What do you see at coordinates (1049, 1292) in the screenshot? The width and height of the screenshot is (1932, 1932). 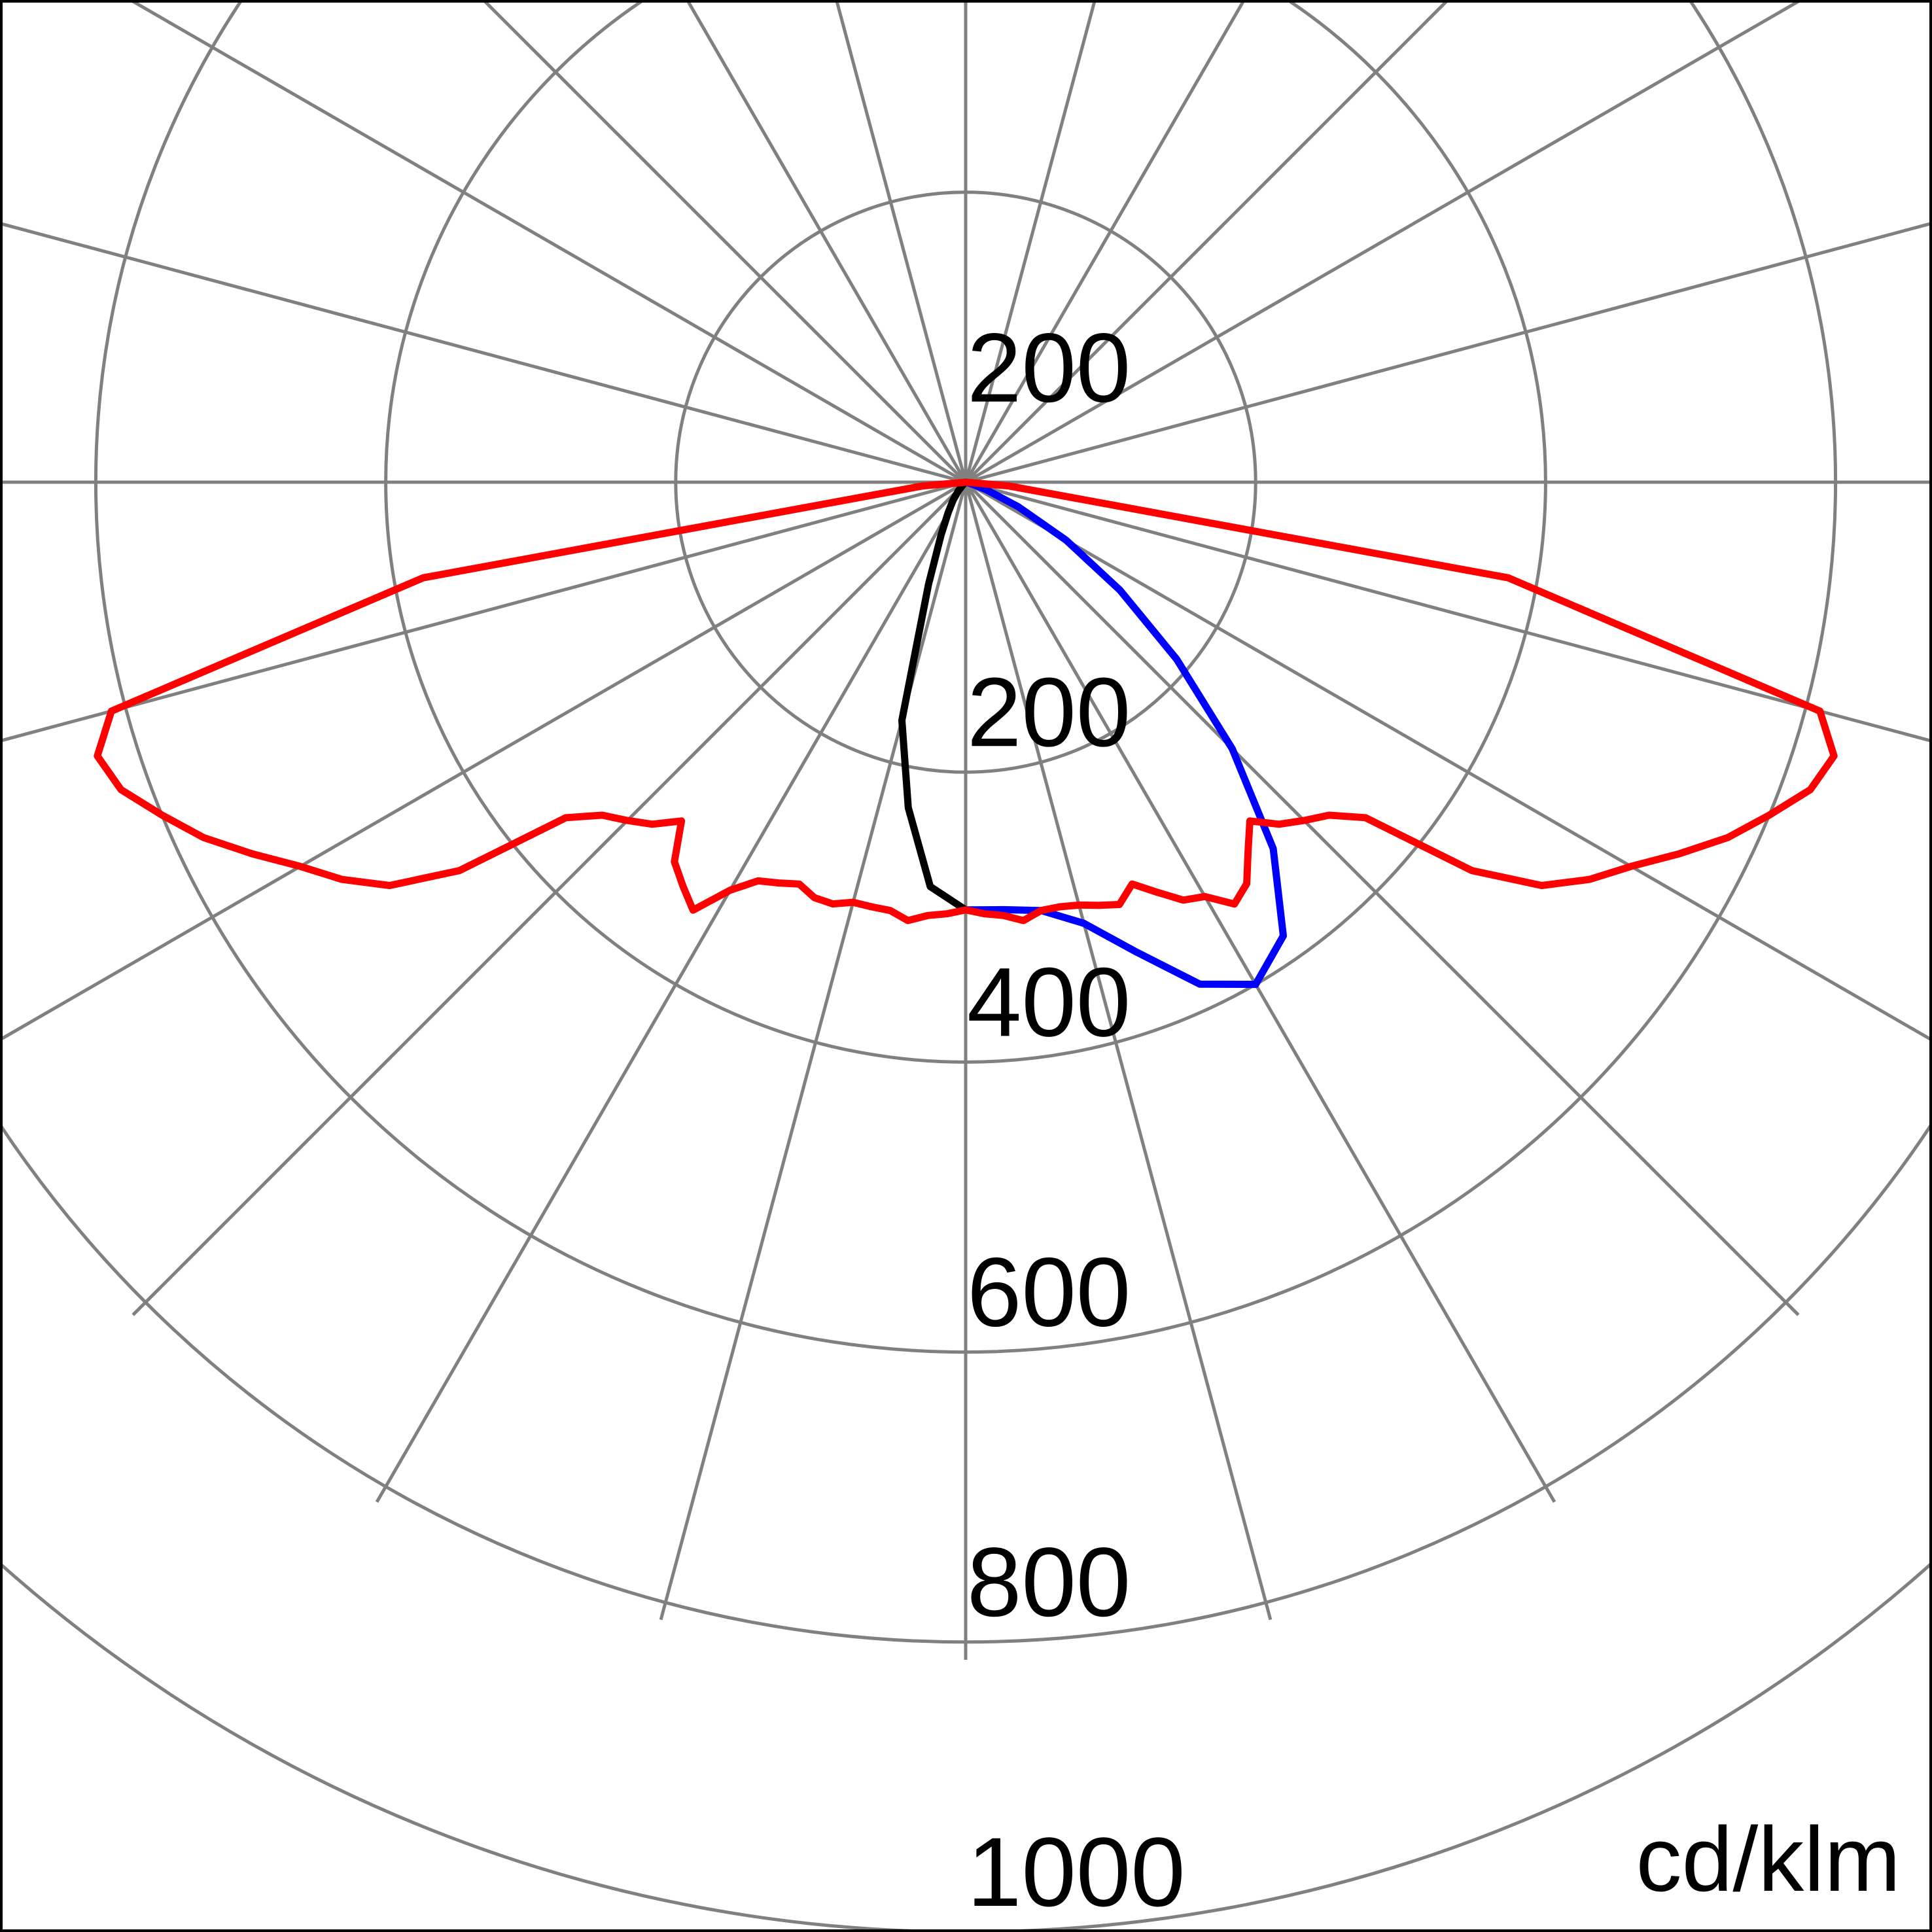 I see `tick-label-600: 600` at bounding box center [1049, 1292].